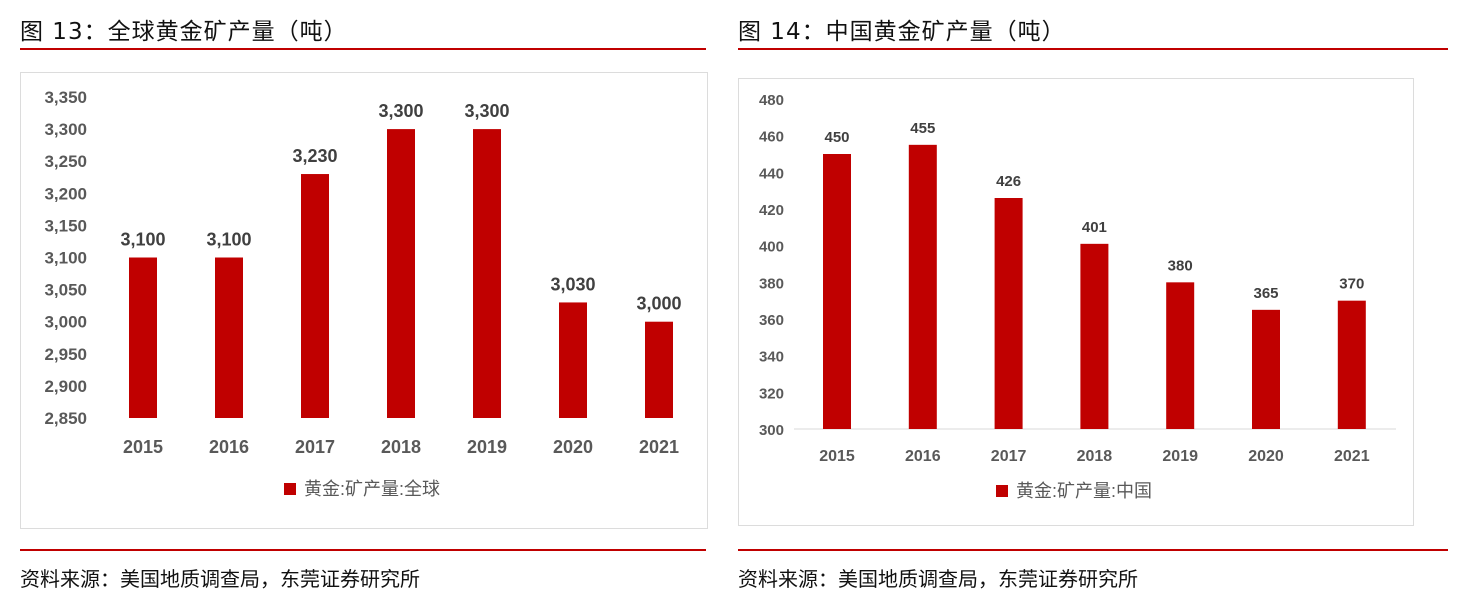 The width and height of the screenshot is (1460, 608). Describe the element at coordinates (314, 156) in the screenshot. I see `data-label: 3,230` at that location.